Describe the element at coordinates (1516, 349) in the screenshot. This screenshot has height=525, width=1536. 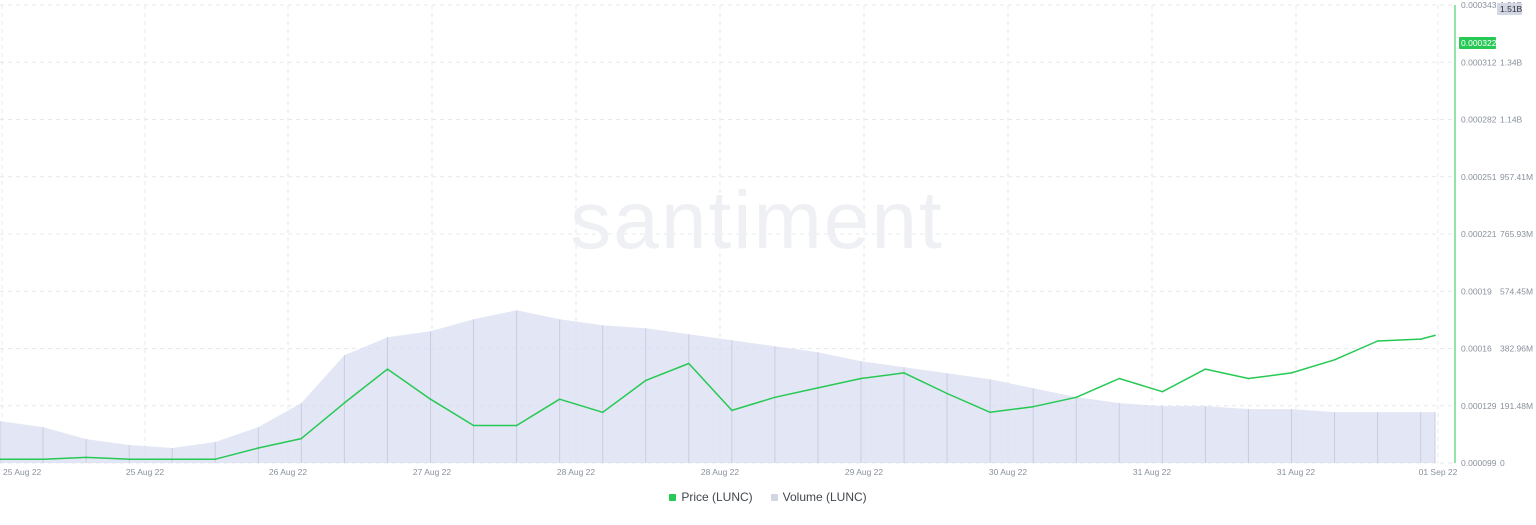
I see `volume-tick-label: 382.96M` at that location.